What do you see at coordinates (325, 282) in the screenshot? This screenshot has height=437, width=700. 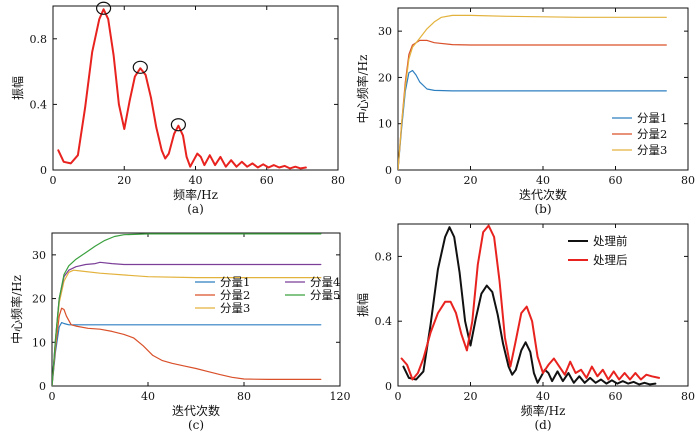 I see `legend-label: 分量4` at bounding box center [325, 282].